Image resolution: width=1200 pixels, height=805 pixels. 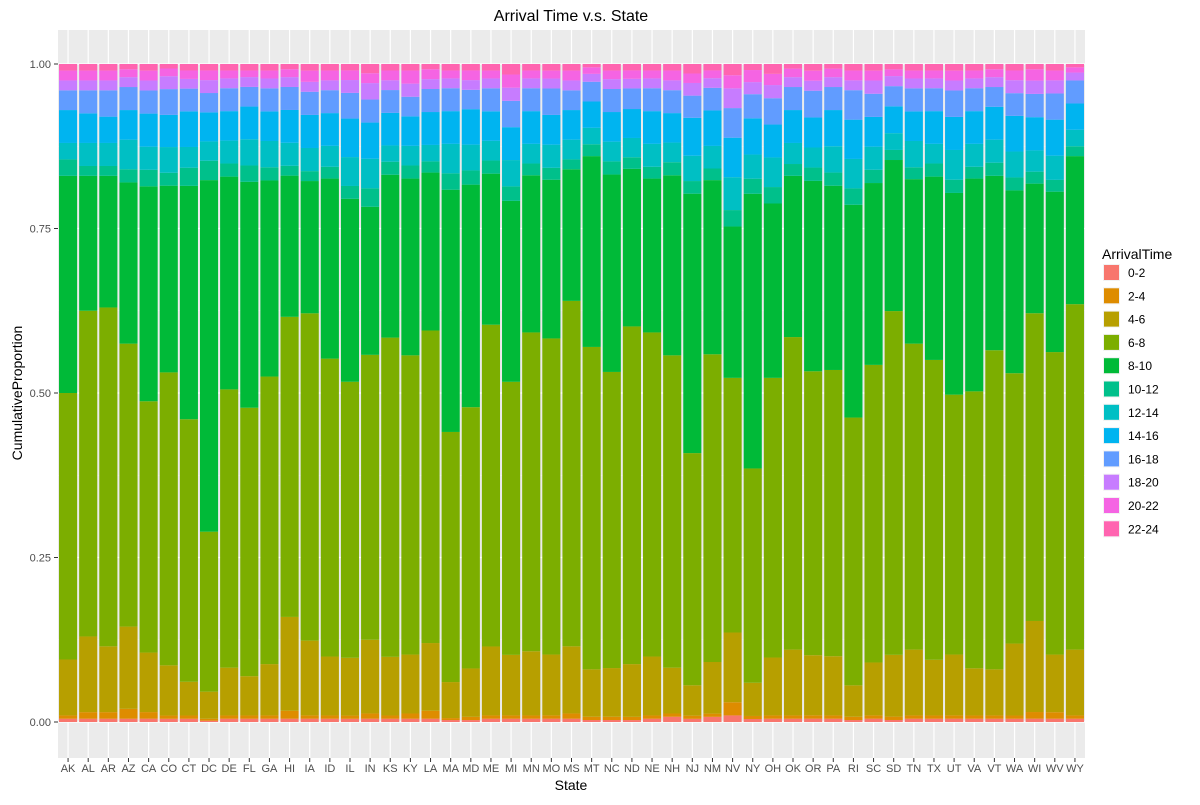 What do you see at coordinates (169, 769) in the screenshot?
I see `x-tick-label: CO` at bounding box center [169, 769].